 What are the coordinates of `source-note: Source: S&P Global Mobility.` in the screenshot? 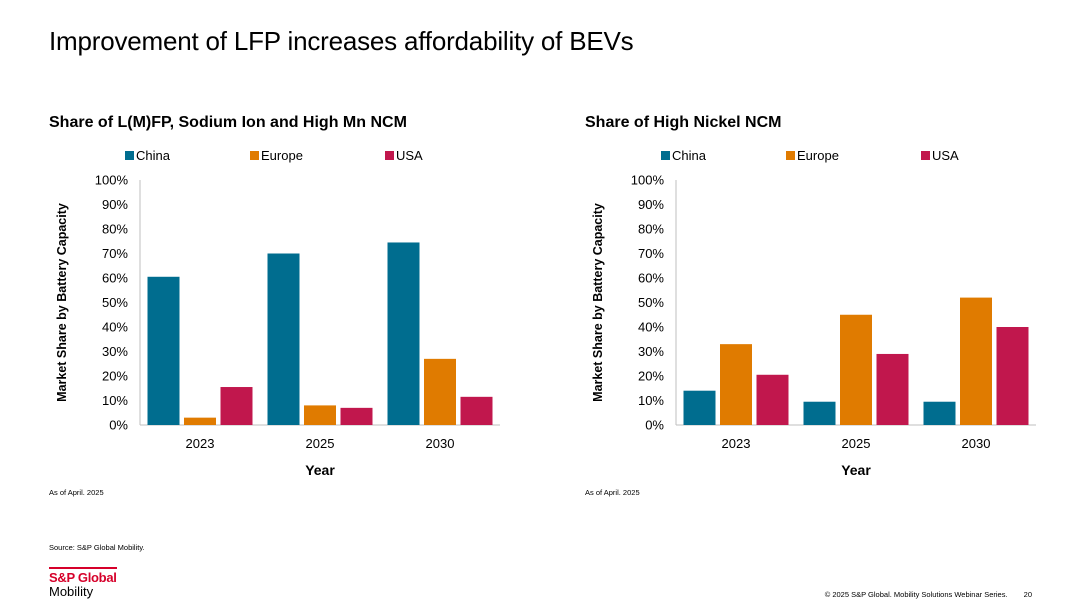 It's located at (97, 547).